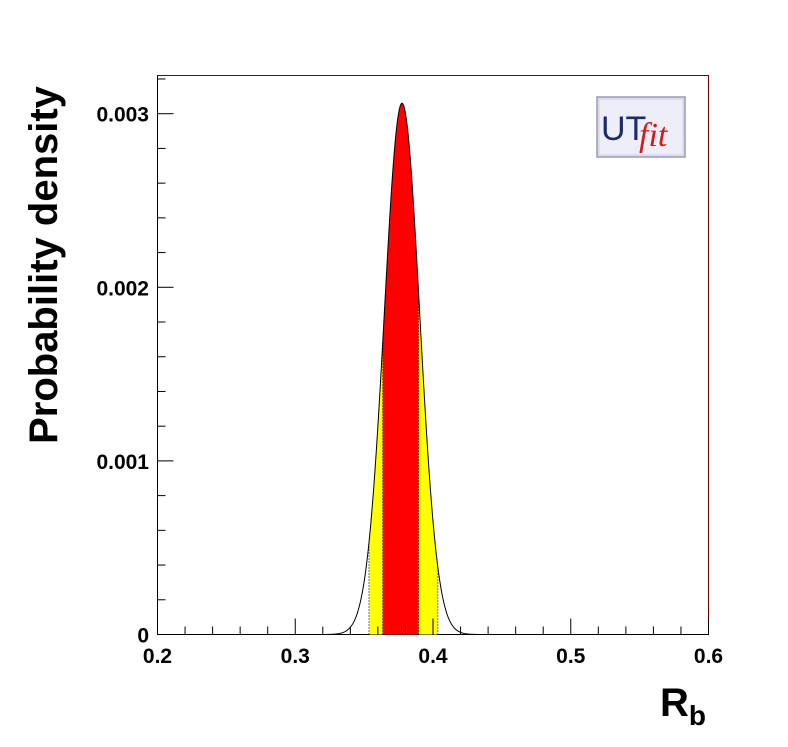 Image resolution: width=788 pixels, height=747 pixels. I want to click on utfit-logo: UT fit, so click(641, 127).